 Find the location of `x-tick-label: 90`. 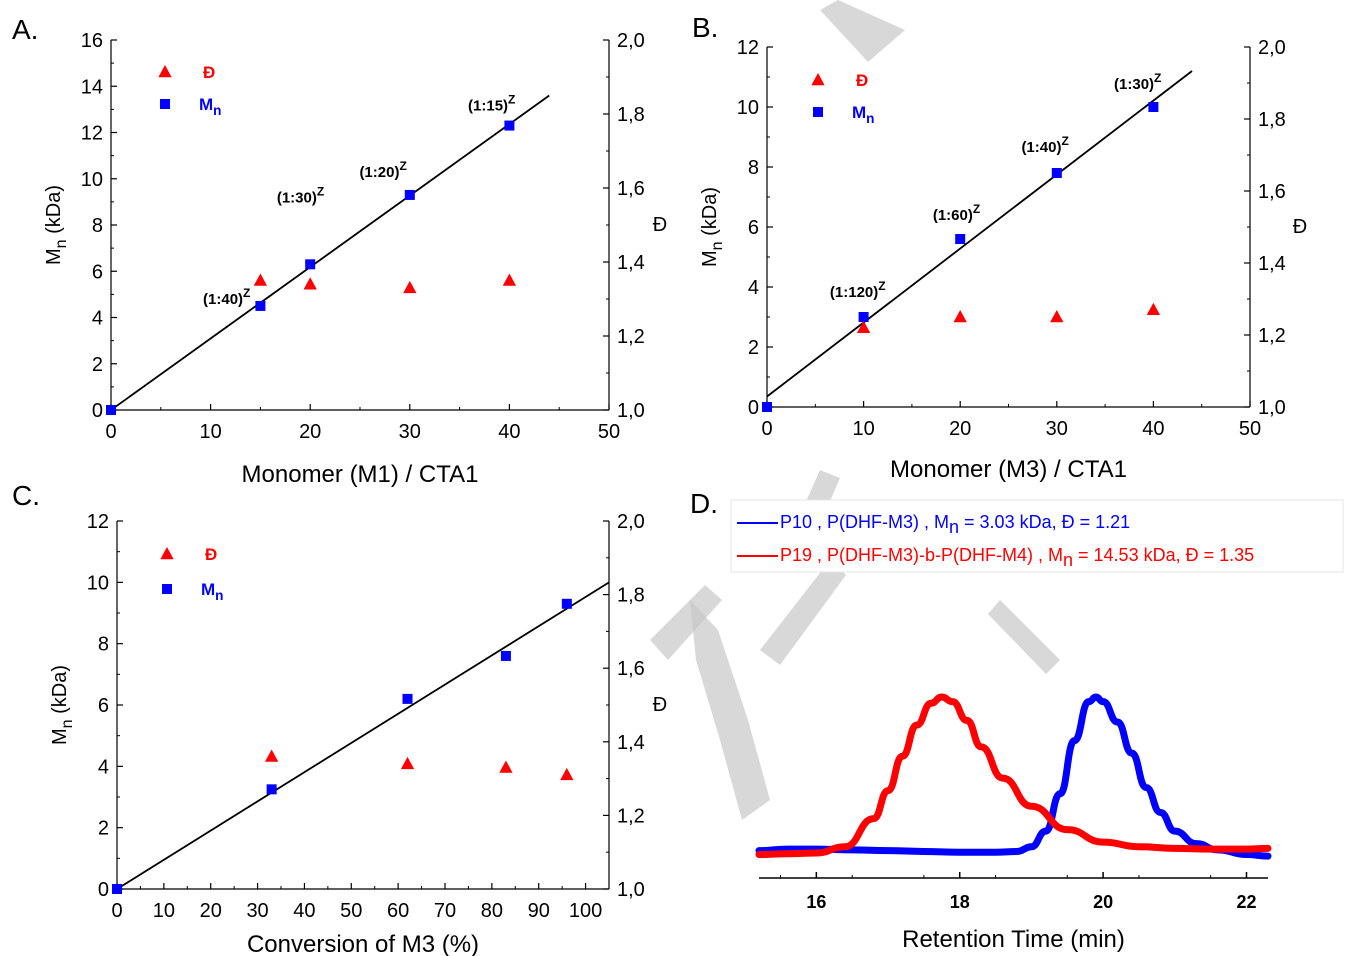

x-tick-label: 90 is located at coordinates (539, 911).